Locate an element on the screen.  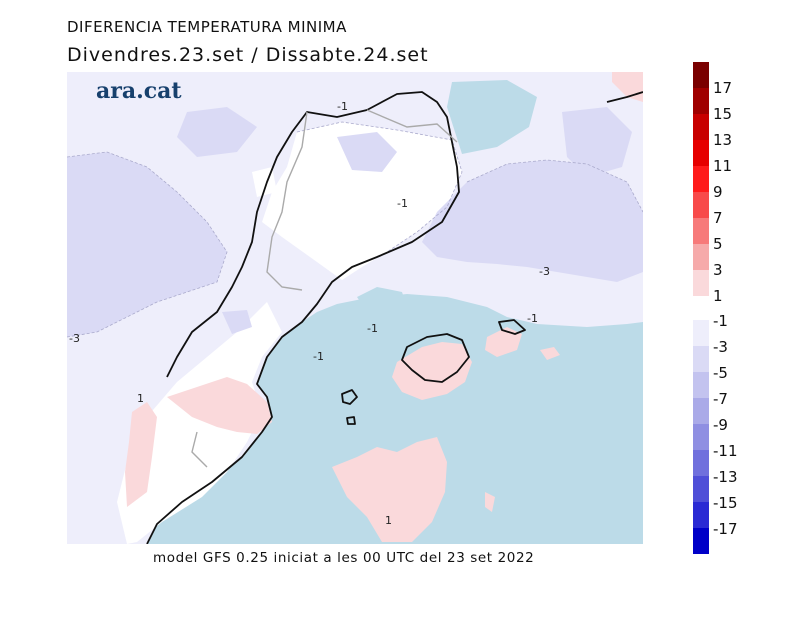
positive-patch-sea-south is located at coordinates (389, 489).